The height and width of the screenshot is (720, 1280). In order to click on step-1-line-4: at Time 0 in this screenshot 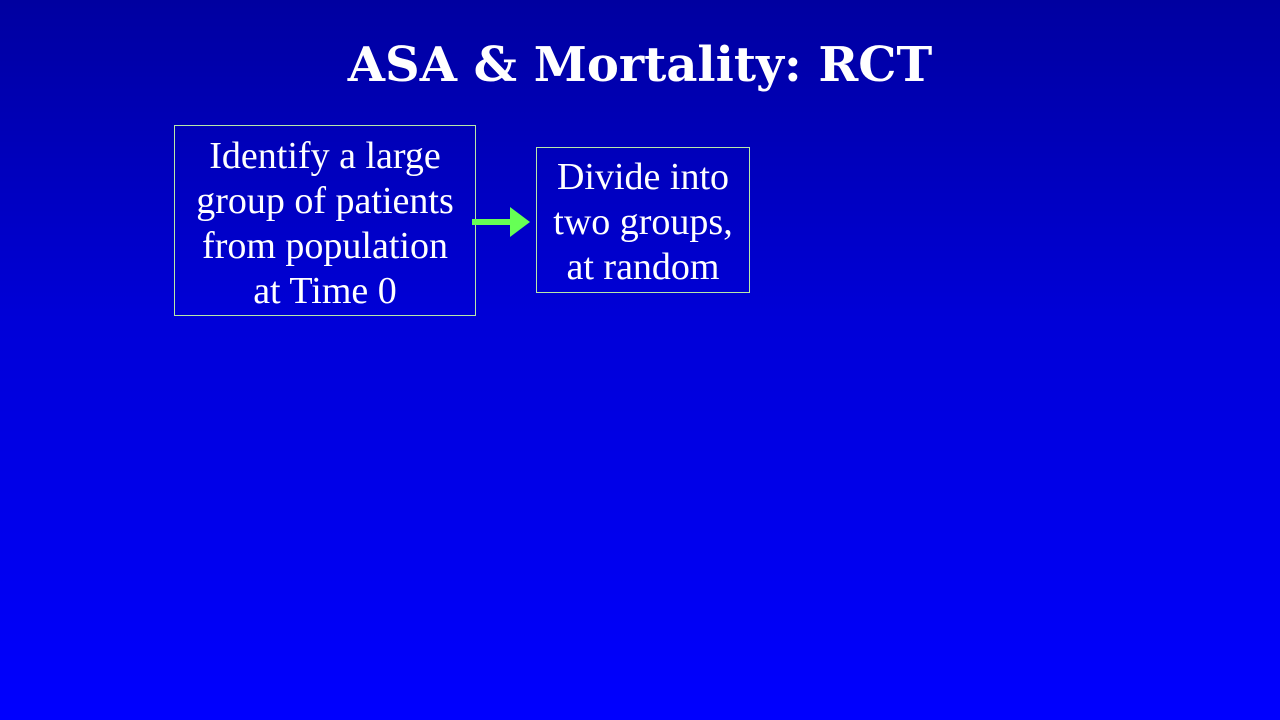, I will do `click(325, 291)`.